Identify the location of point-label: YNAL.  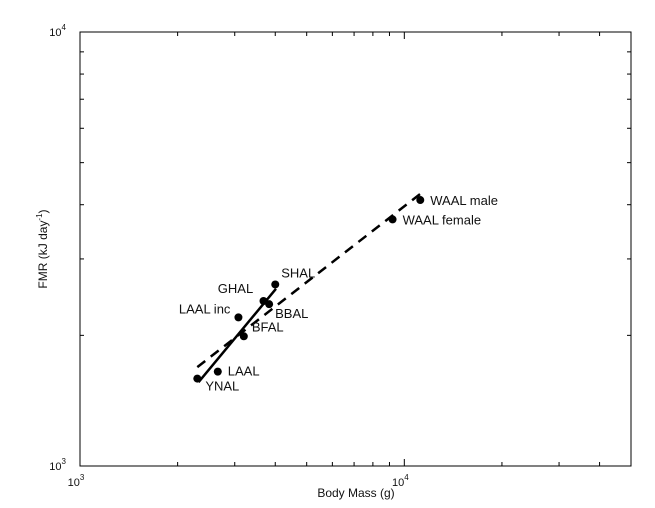
(222, 386).